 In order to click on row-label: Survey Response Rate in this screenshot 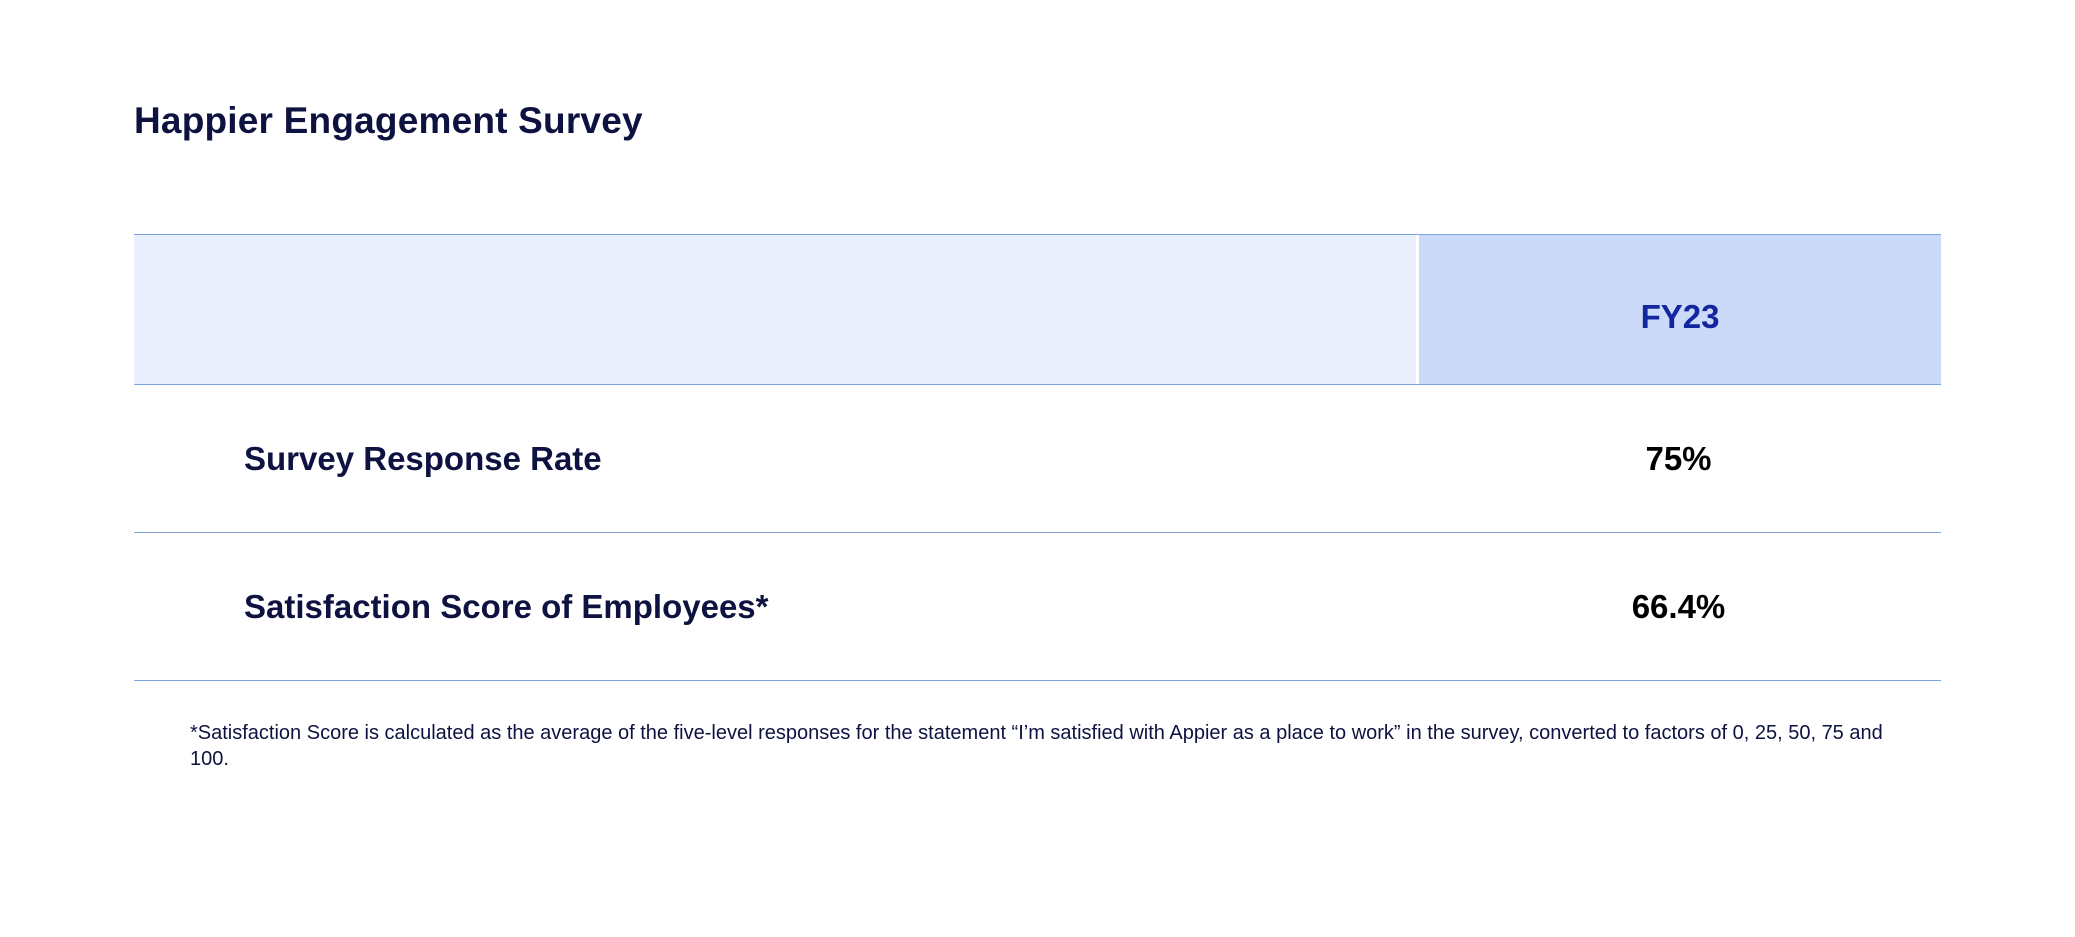, I will do `click(423, 458)`.